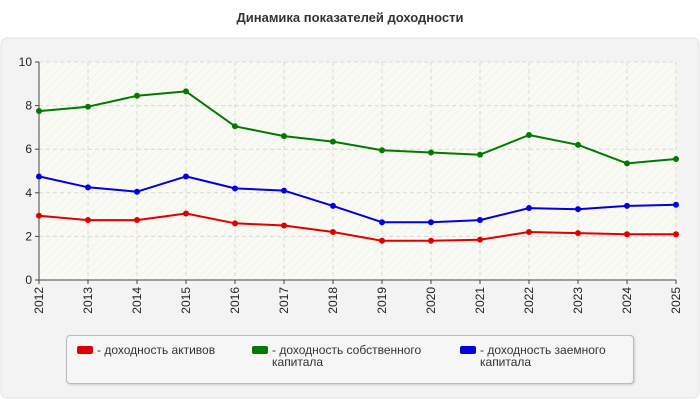 This screenshot has height=400, width=700. What do you see at coordinates (529, 300) in the screenshot?
I see `x-tick-label: 2022` at bounding box center [529, 300].